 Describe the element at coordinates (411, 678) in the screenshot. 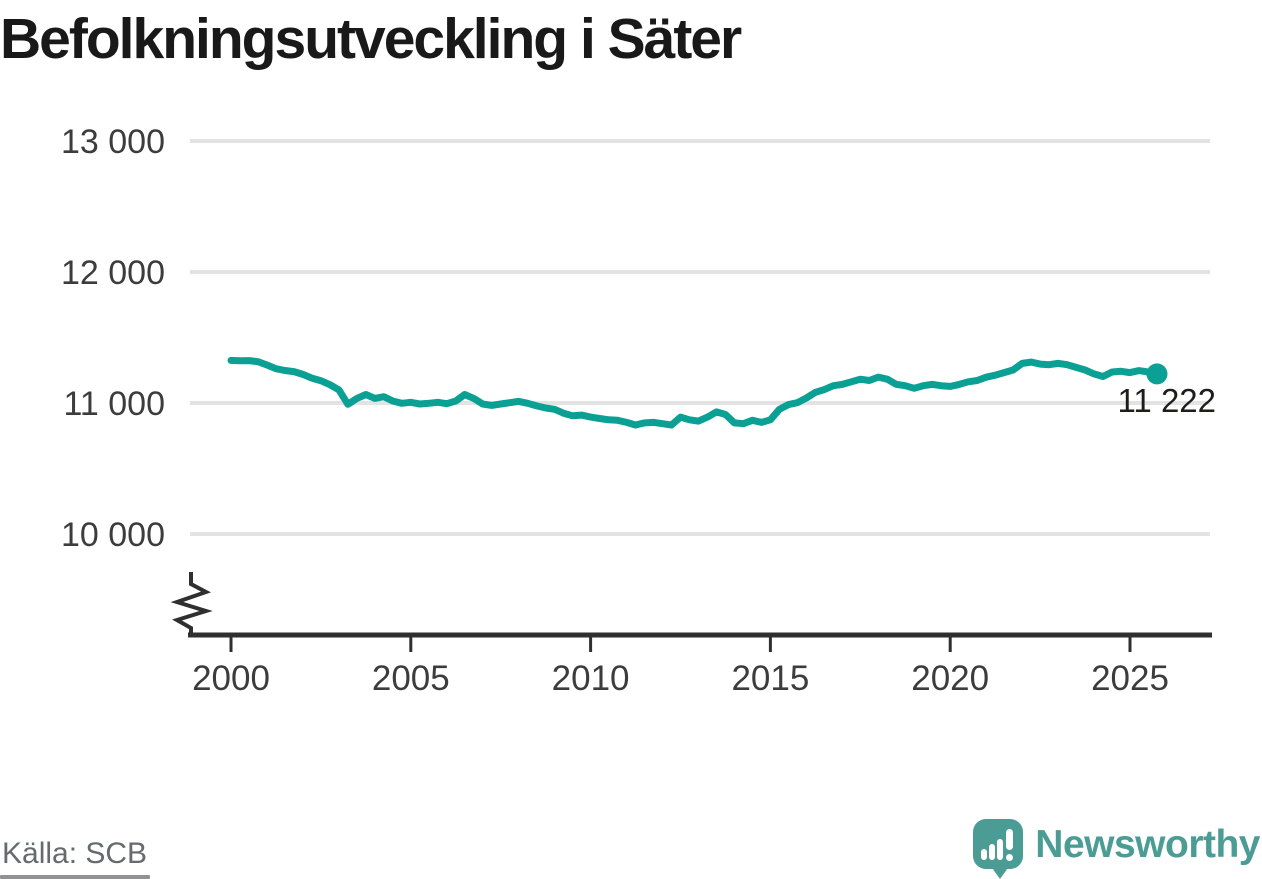

I see `x-tick-label: 2005` at that location.